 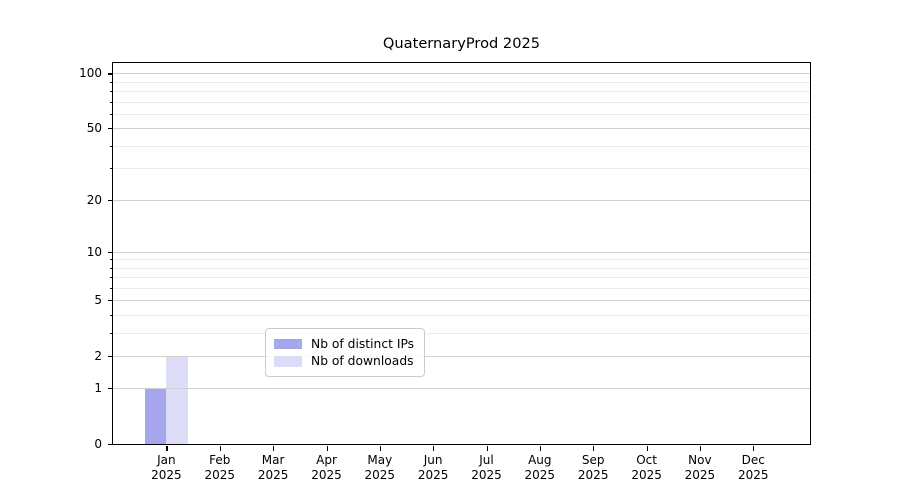 I want to click on x-tick-label: Feb 2025, so click(x=220, y=467).